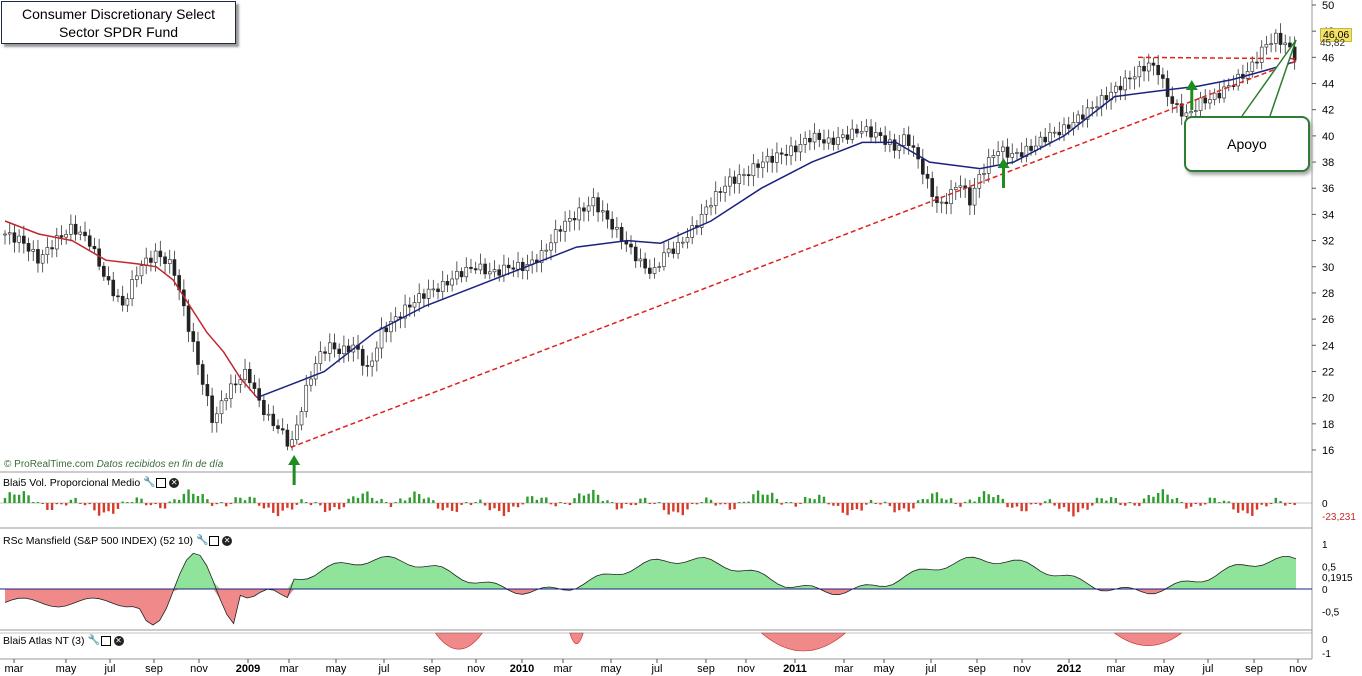  I want to click on y-tick-label: 32, so click(1328, 242).